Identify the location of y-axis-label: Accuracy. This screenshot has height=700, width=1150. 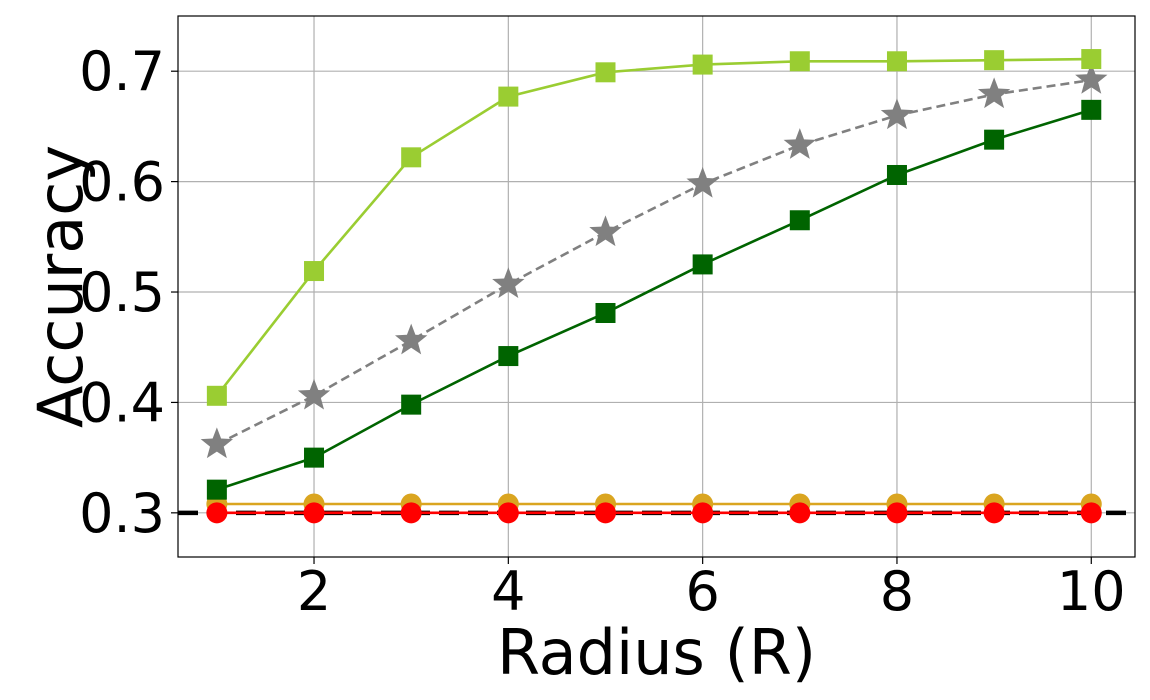
(60, 286).